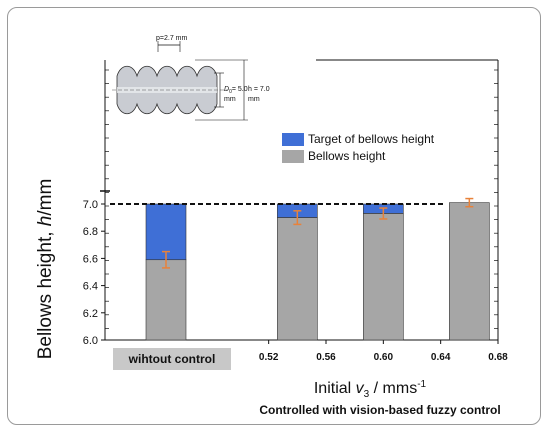 This screenshot has height=433, width=550. What do you see at coordinates (236, 90) in the screenshot?
I see `d0-label: D0= 5.0` at bounding box center [236, 90].